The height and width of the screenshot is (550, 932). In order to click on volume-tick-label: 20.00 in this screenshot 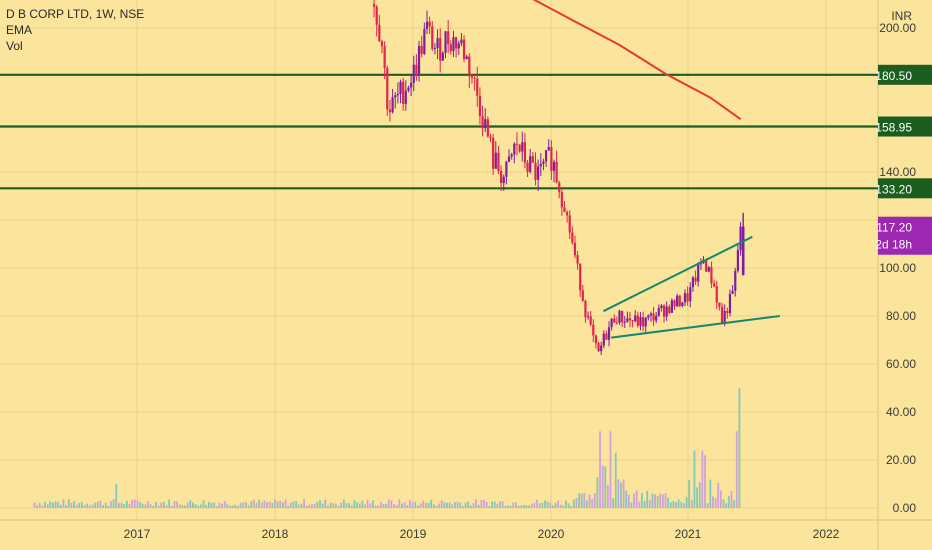, I will do `click(901, 460)`.